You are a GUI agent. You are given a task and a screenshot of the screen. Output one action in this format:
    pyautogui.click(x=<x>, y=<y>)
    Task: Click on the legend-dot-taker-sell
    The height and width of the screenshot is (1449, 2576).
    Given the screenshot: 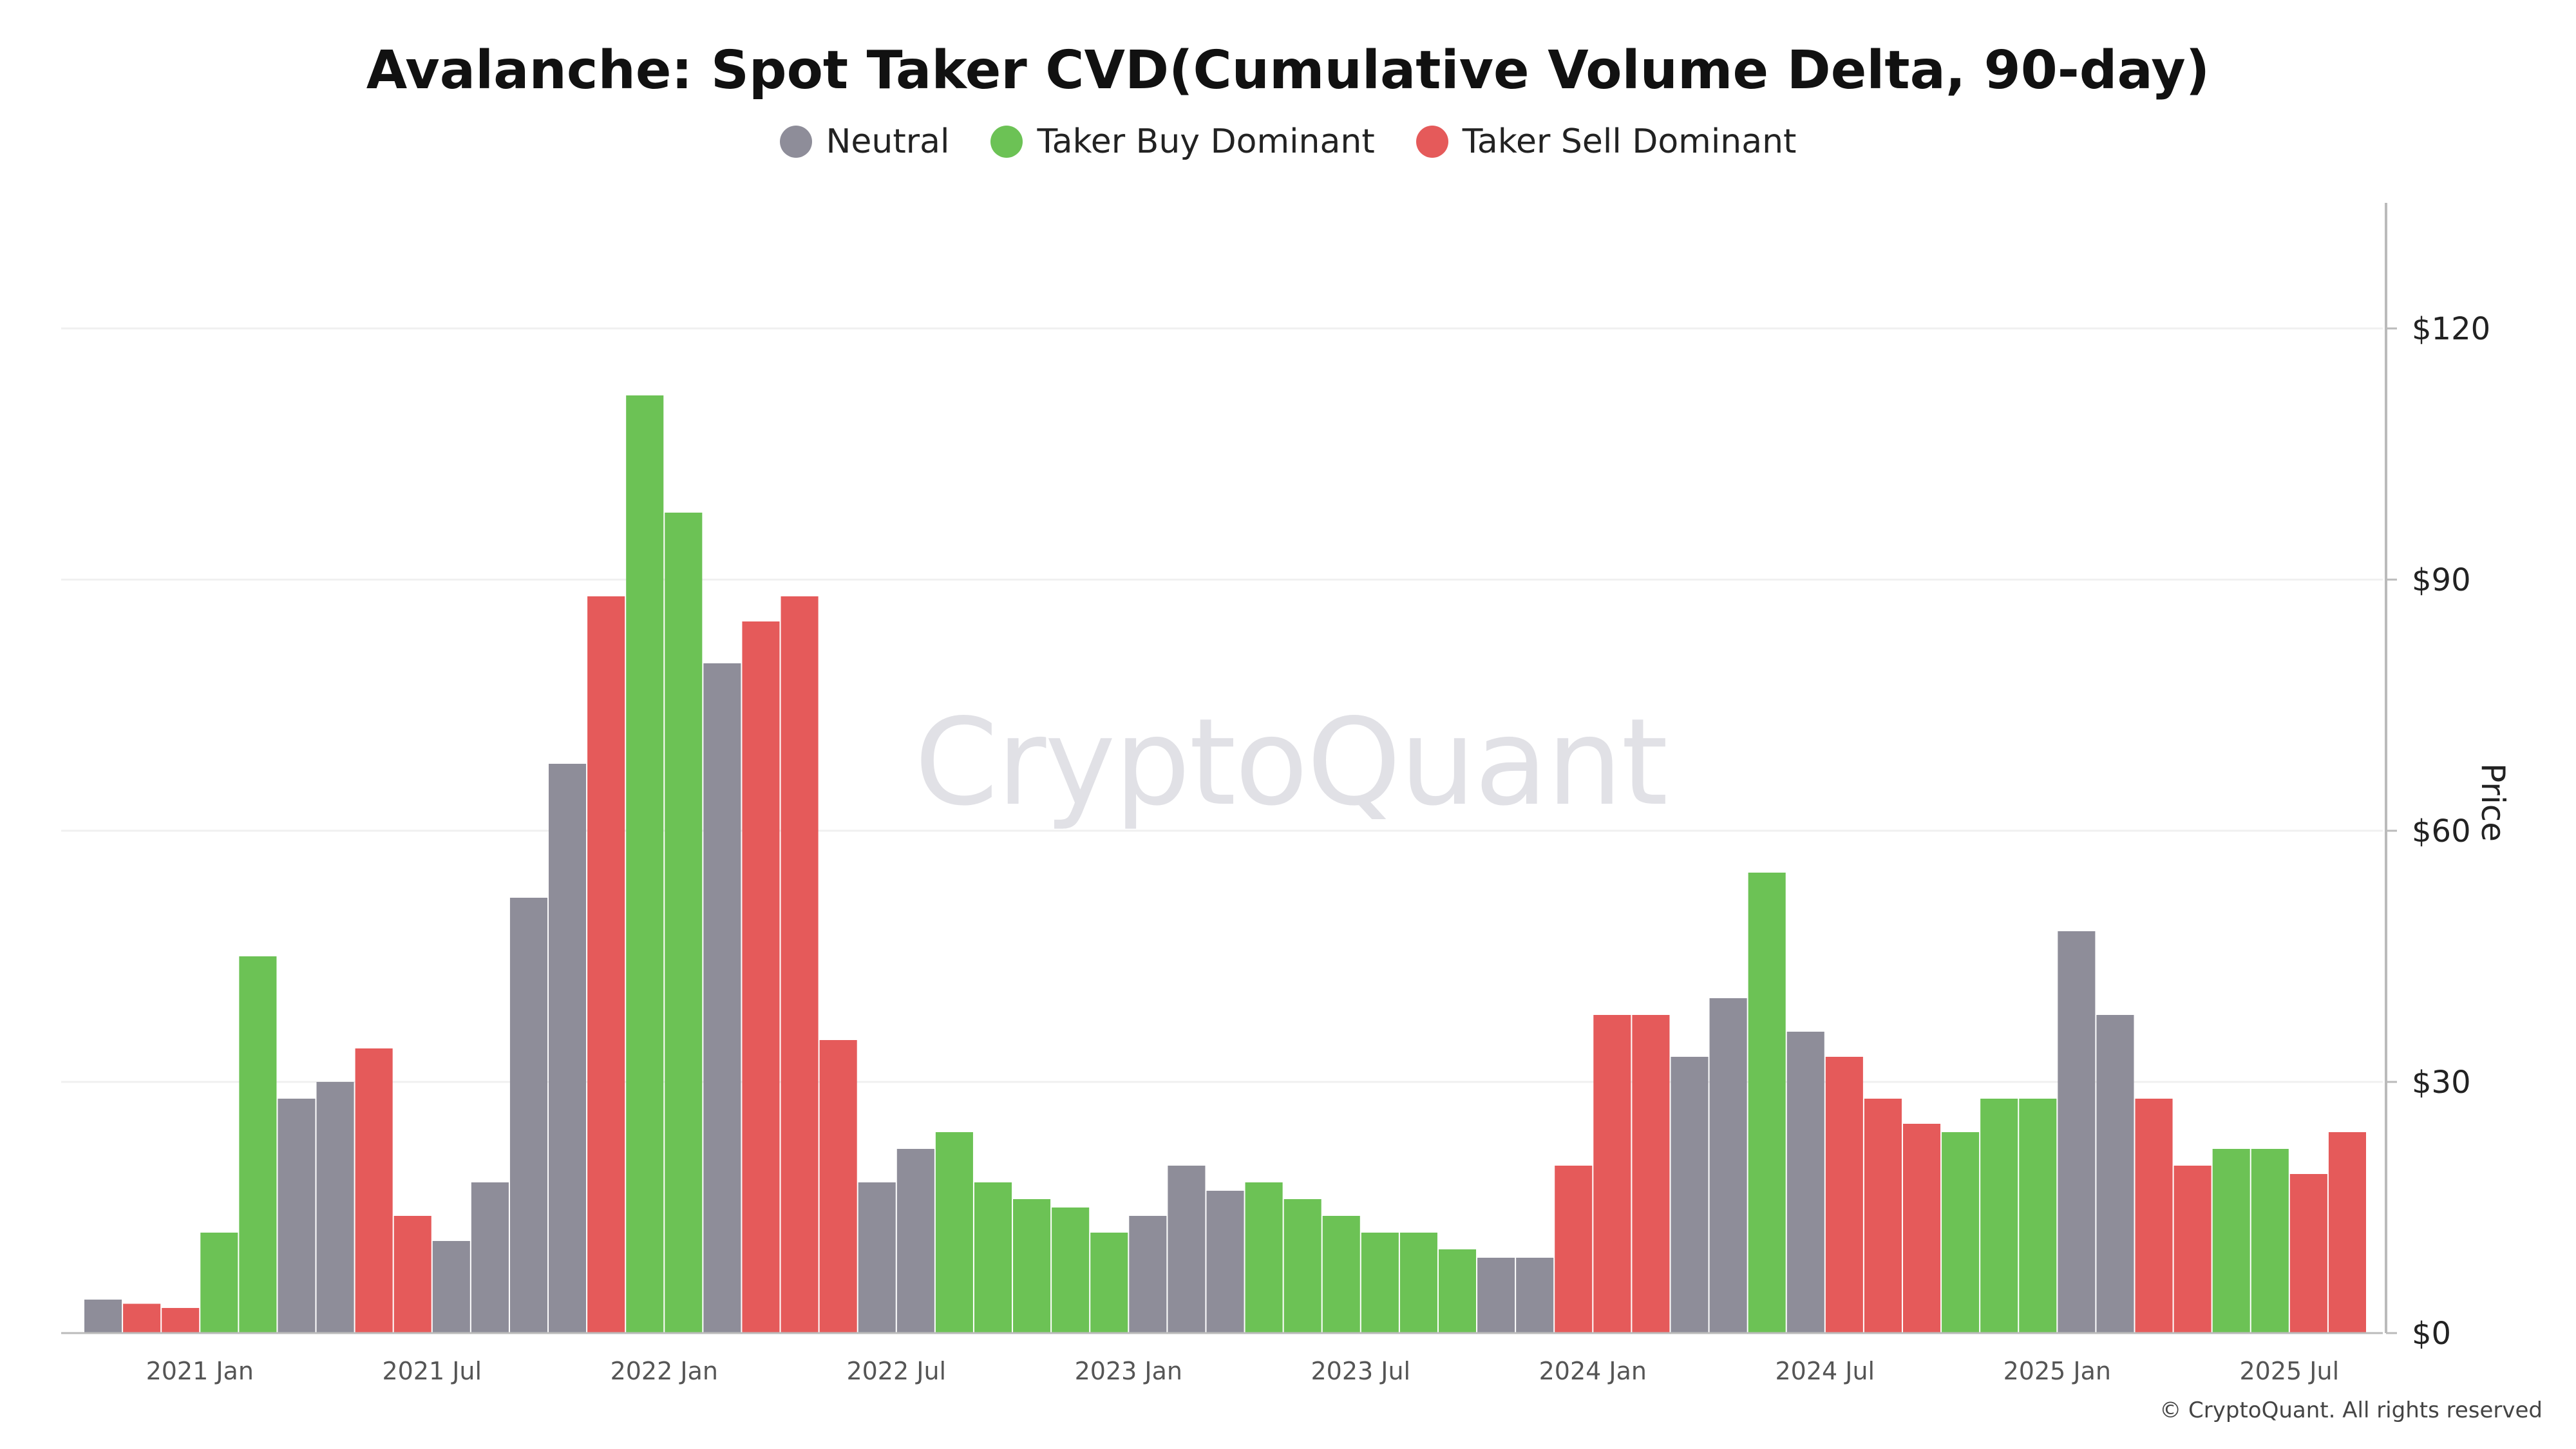 What is the action you would take?
    pyautogui.click(x=1432, y=142)
    